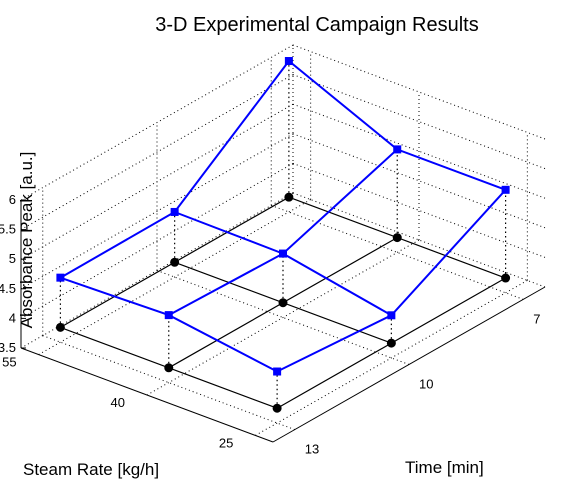  Describe the element at coordinates (316, 25) in the screenshot. I see `chart-title: 3-D Experimental Campaign Results` at that location.